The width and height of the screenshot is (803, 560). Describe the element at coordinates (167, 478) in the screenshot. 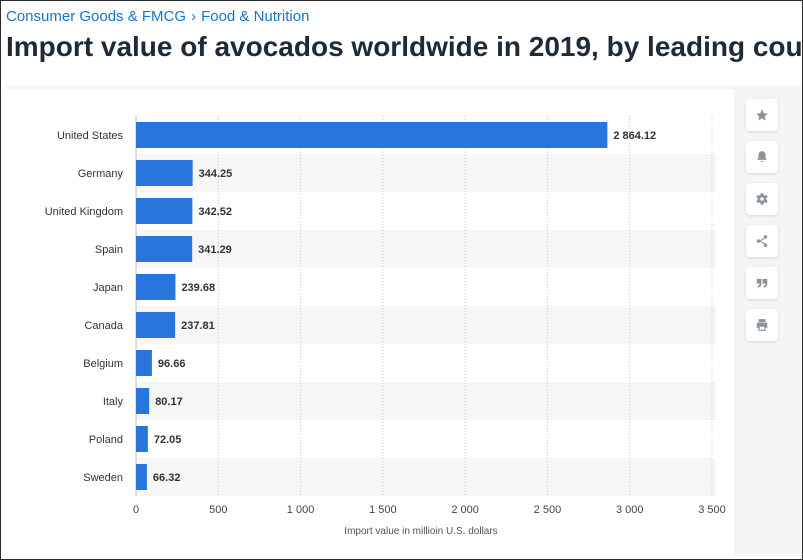

I see `data-label: 66.32` at that location.